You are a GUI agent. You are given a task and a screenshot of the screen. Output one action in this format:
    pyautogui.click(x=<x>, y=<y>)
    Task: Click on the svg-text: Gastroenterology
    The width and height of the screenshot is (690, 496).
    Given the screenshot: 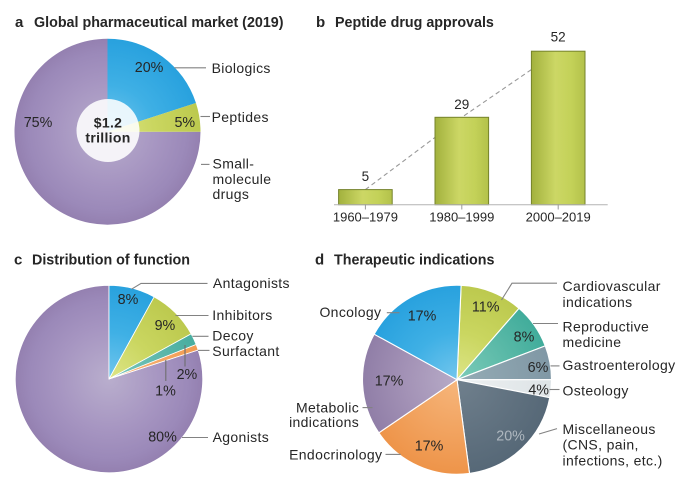 What is the action you would take?
    pyautogui.click(x=619, y=365)
    